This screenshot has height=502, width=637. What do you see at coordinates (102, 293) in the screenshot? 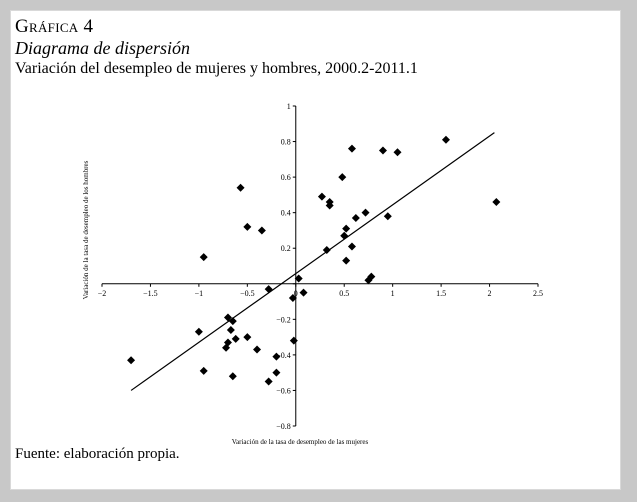
I see `x-tick-label: −2` at bounding box center [102, 293].